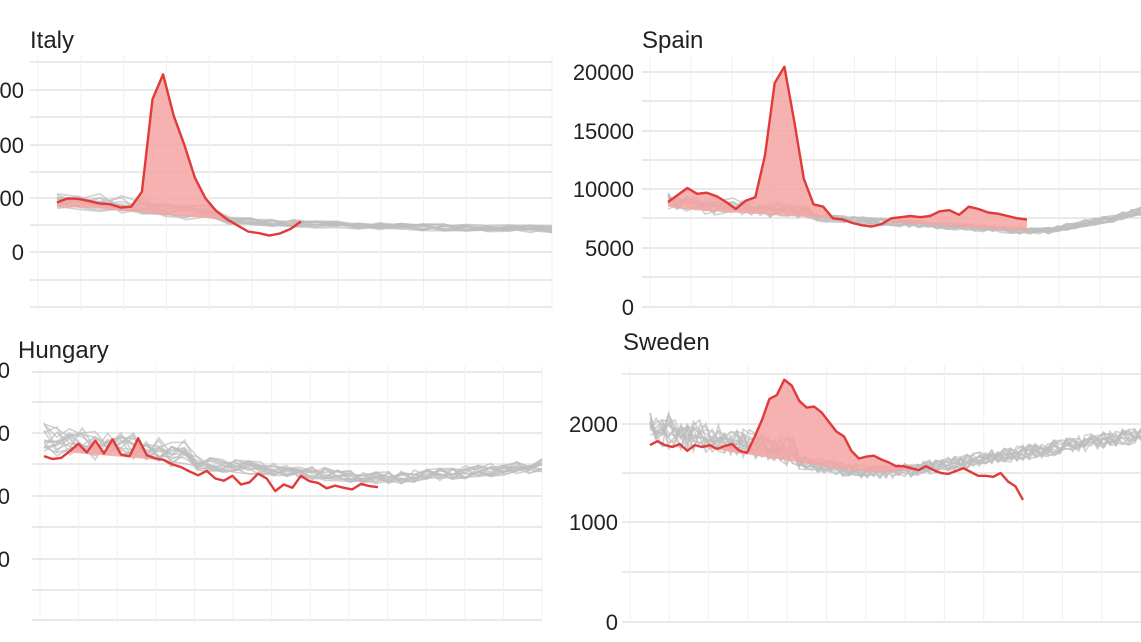 The width and height of the screenshot is (1141, 642). I want to click on hungary-title: Hungary, so click(63, 350).